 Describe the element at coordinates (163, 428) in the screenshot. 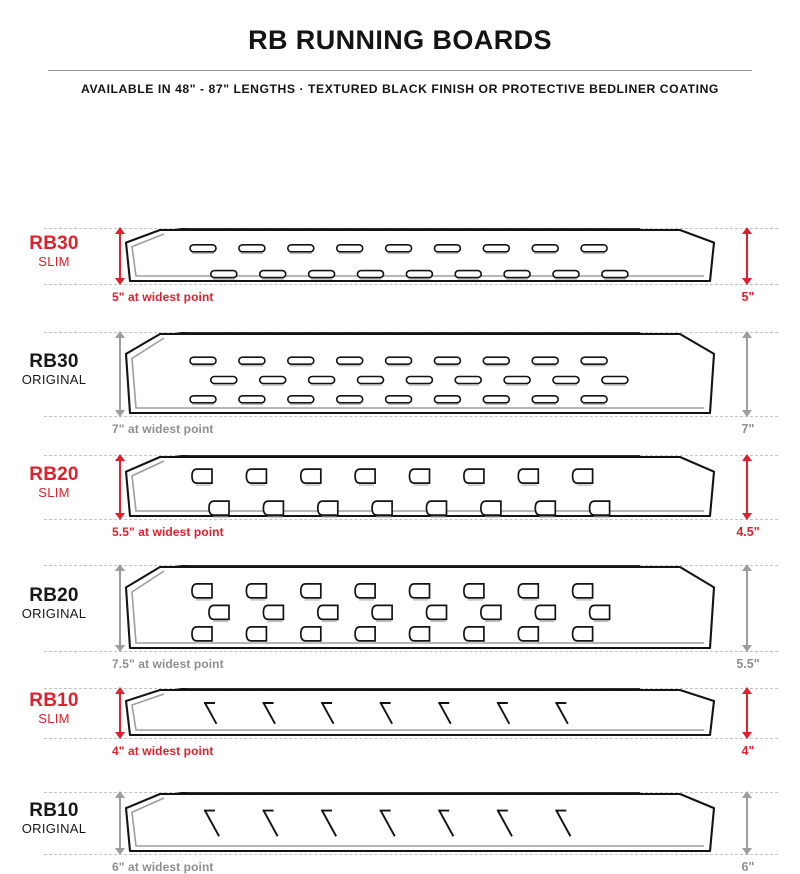

I see `widest-point-caption: 7" at widest point` at that location.